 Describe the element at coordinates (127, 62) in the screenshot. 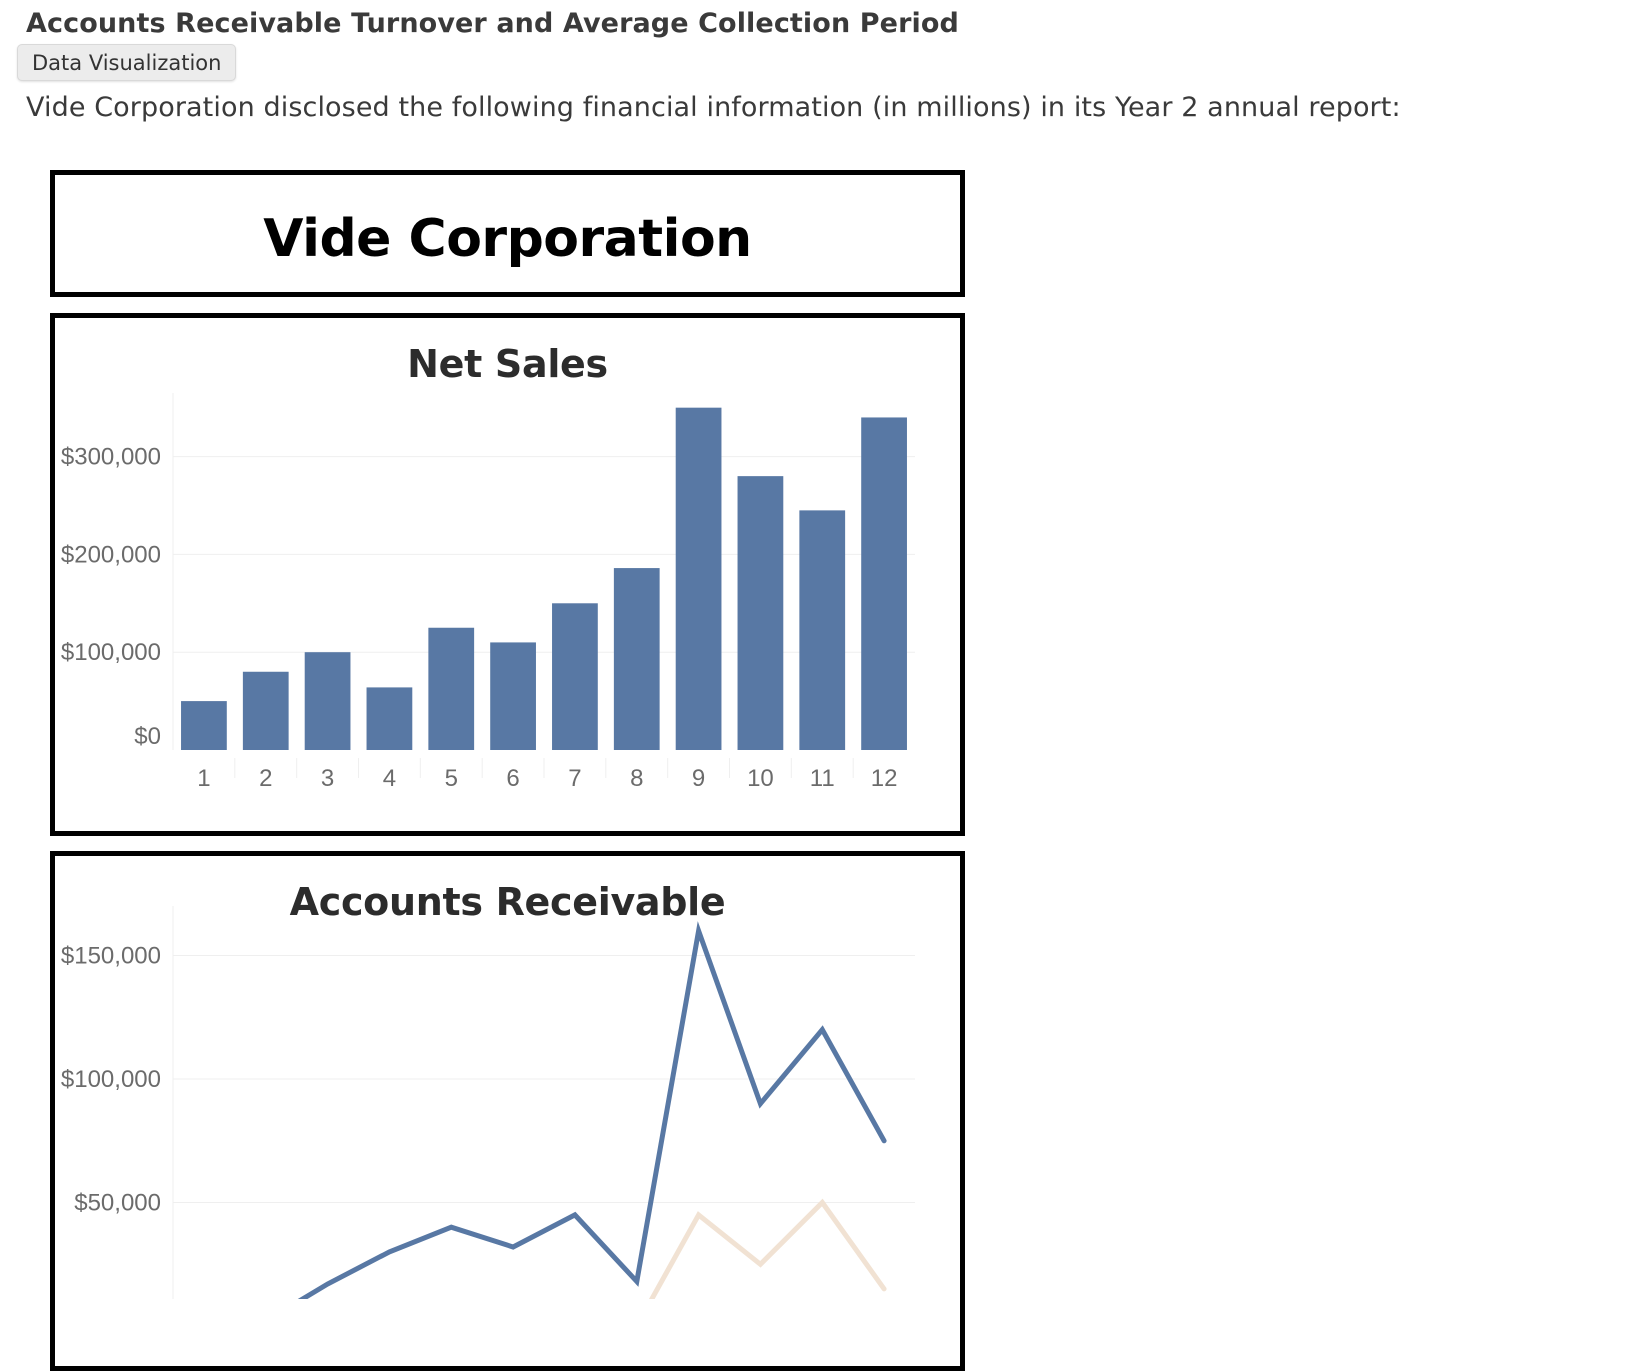

I see `category-tag: Data Visualization` at that location.